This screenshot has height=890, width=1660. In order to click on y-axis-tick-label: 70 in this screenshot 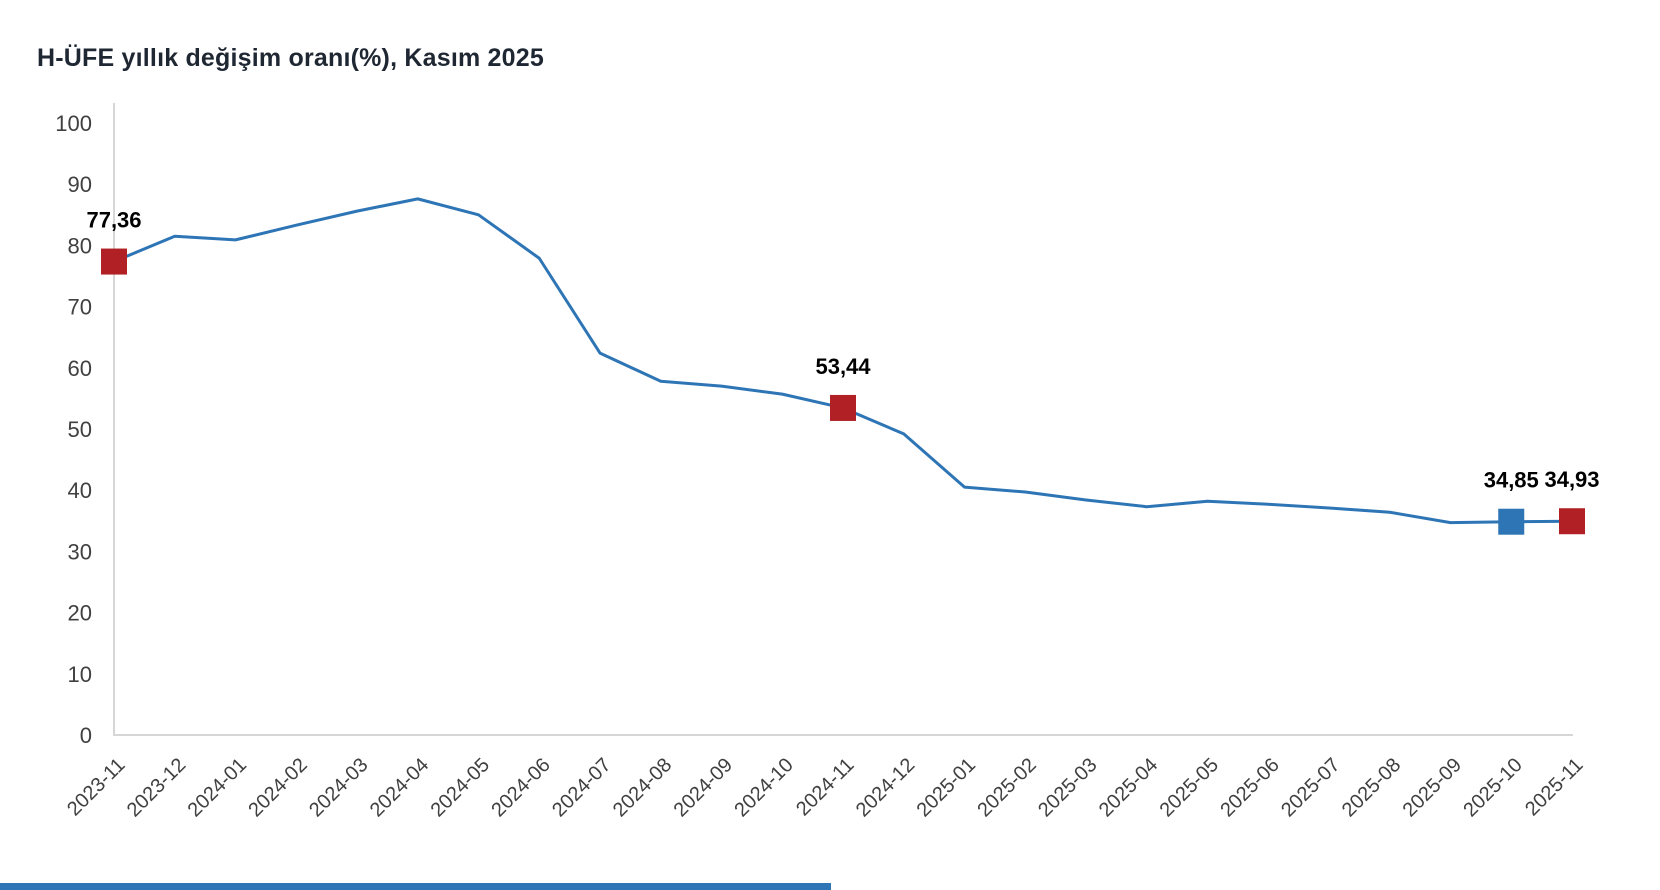, I will do `click(80, 307)`.